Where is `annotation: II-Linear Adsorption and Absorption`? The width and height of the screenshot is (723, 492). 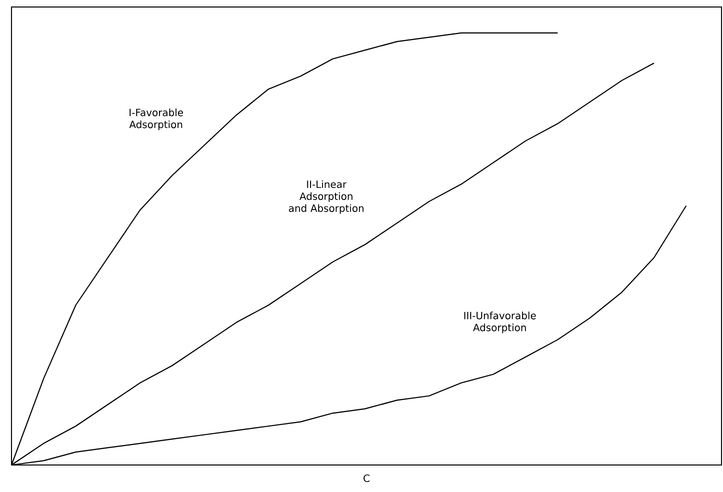 annotation: II-Linear Adsorption and Absorption is located at coordinates (326, 197).